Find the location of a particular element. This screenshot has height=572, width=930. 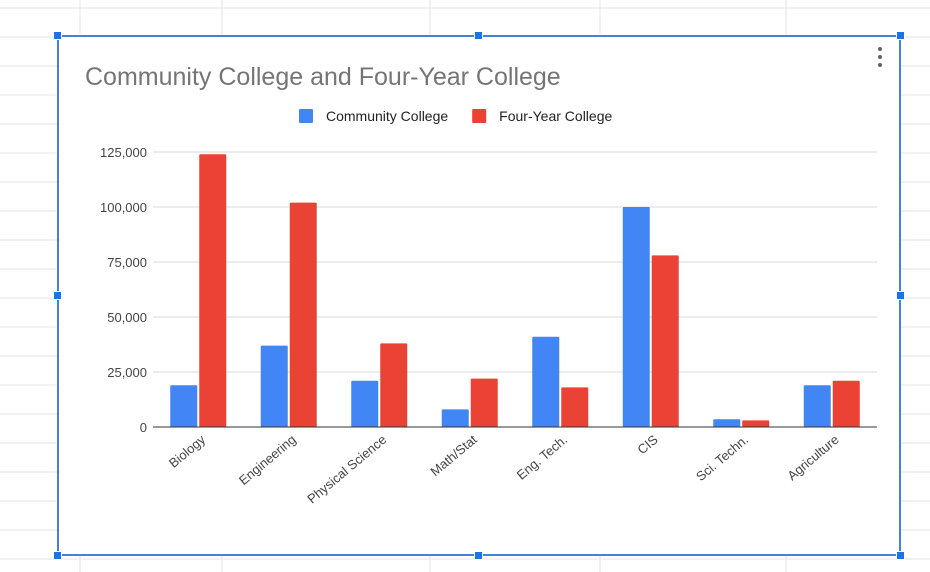

chart-title: Community College and Four-Year College is located at coordinates (323, 77).